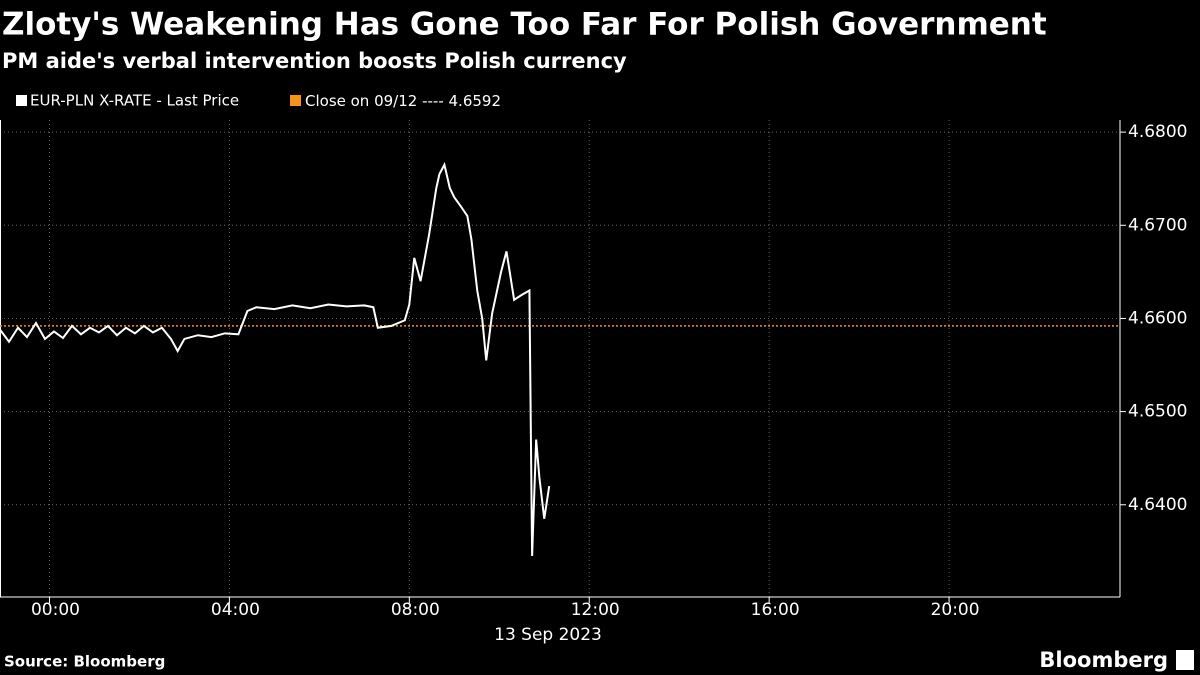 This screenshot has width=1200, height=675. Describe the element at coordinates (134, 101) in the screenshot. I see `legend-label: EUR-PLN X-RATE - Last Price` at that location.